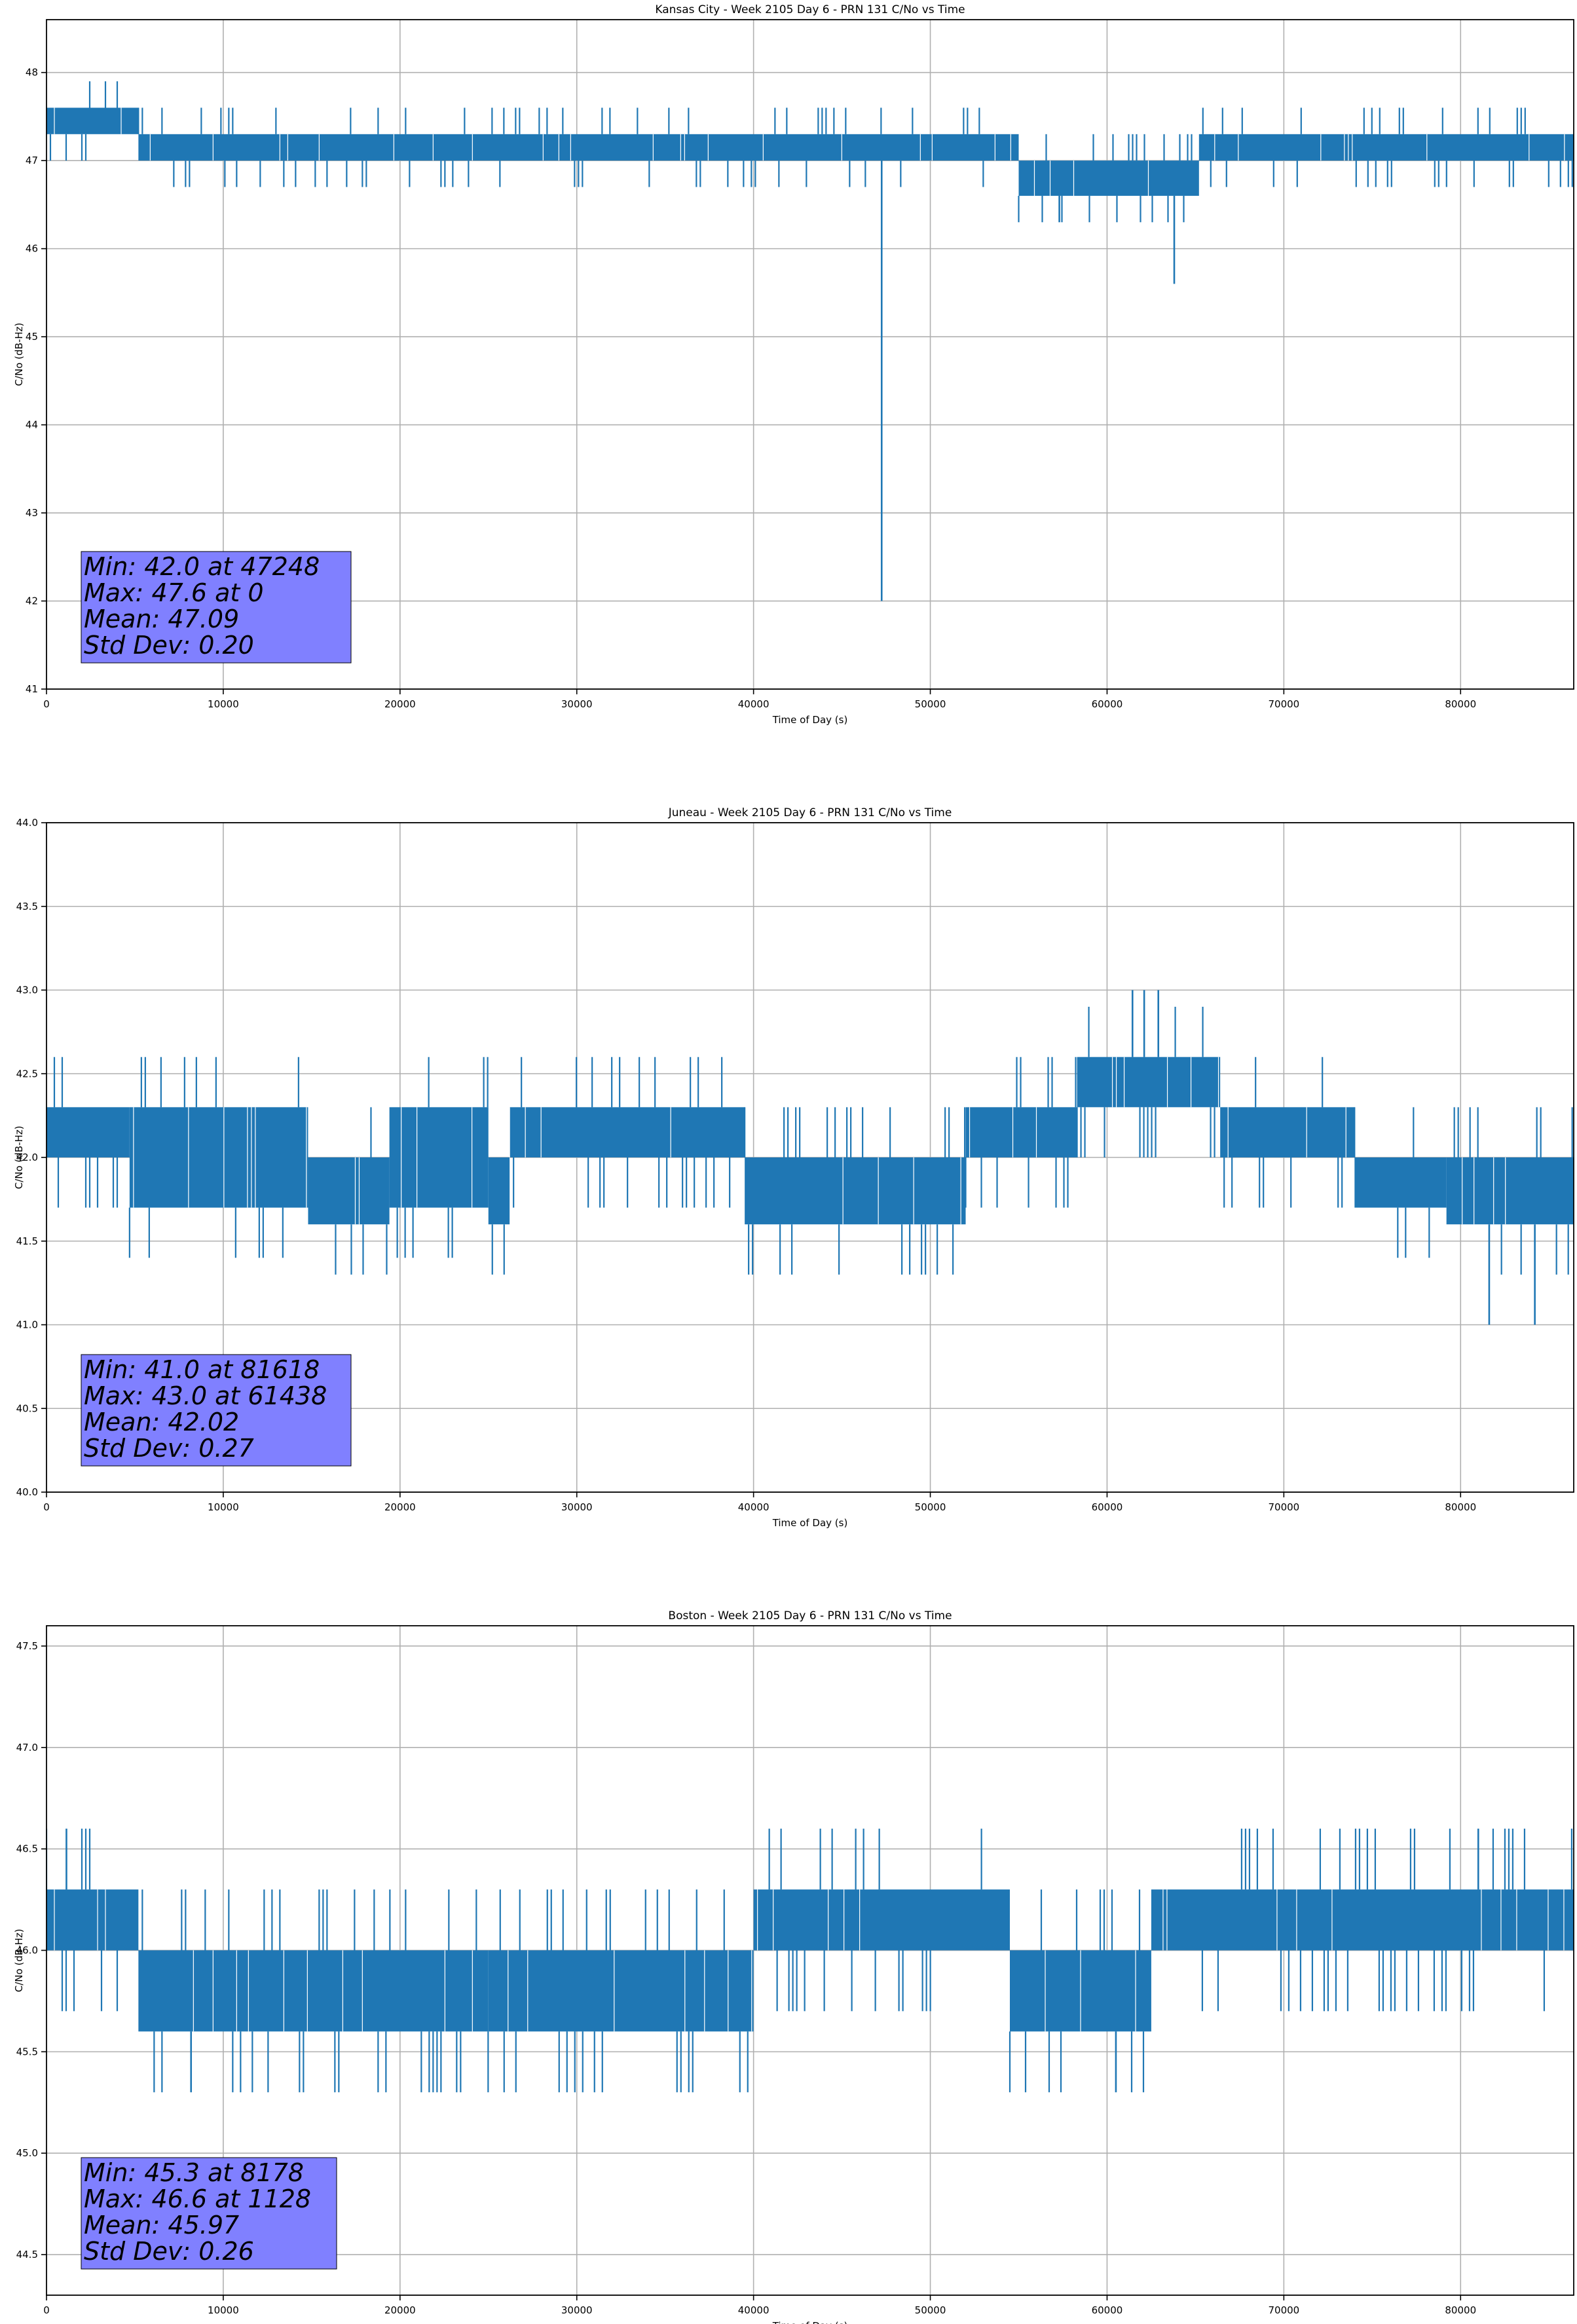  Describe the element at coordinates (202, 566) in the screenshot. I see `min-stat: Min: 42.0 at 47248` at that location.